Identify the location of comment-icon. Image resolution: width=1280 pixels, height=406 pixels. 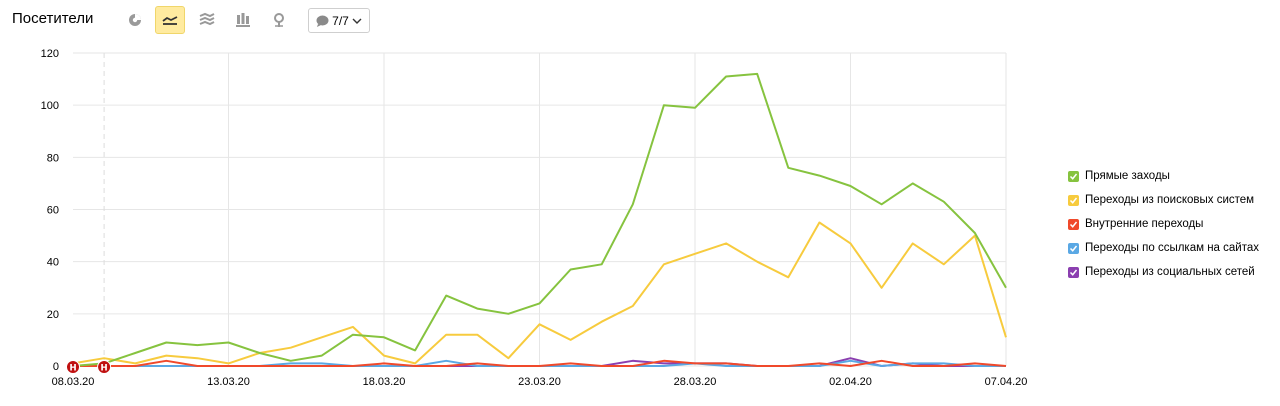
(322, 21).